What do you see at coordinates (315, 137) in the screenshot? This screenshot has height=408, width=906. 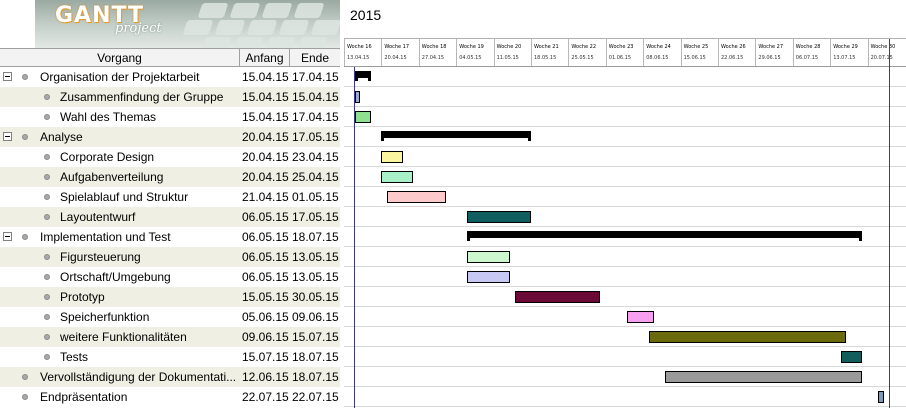 I see `task-end-date: 17.05.15` at bounding box center [315, 137].